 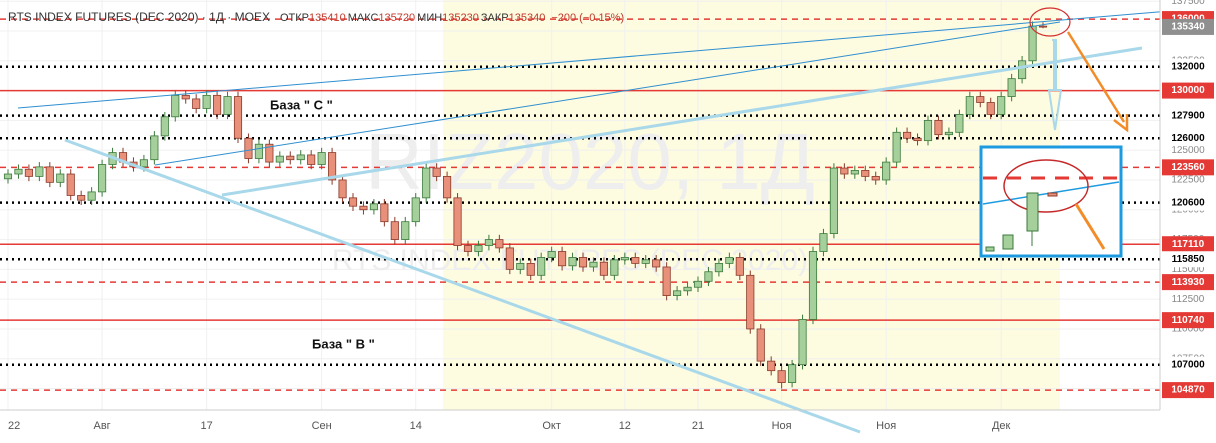 I want to click on level-label: 104870, so click(x=1188, y=390).